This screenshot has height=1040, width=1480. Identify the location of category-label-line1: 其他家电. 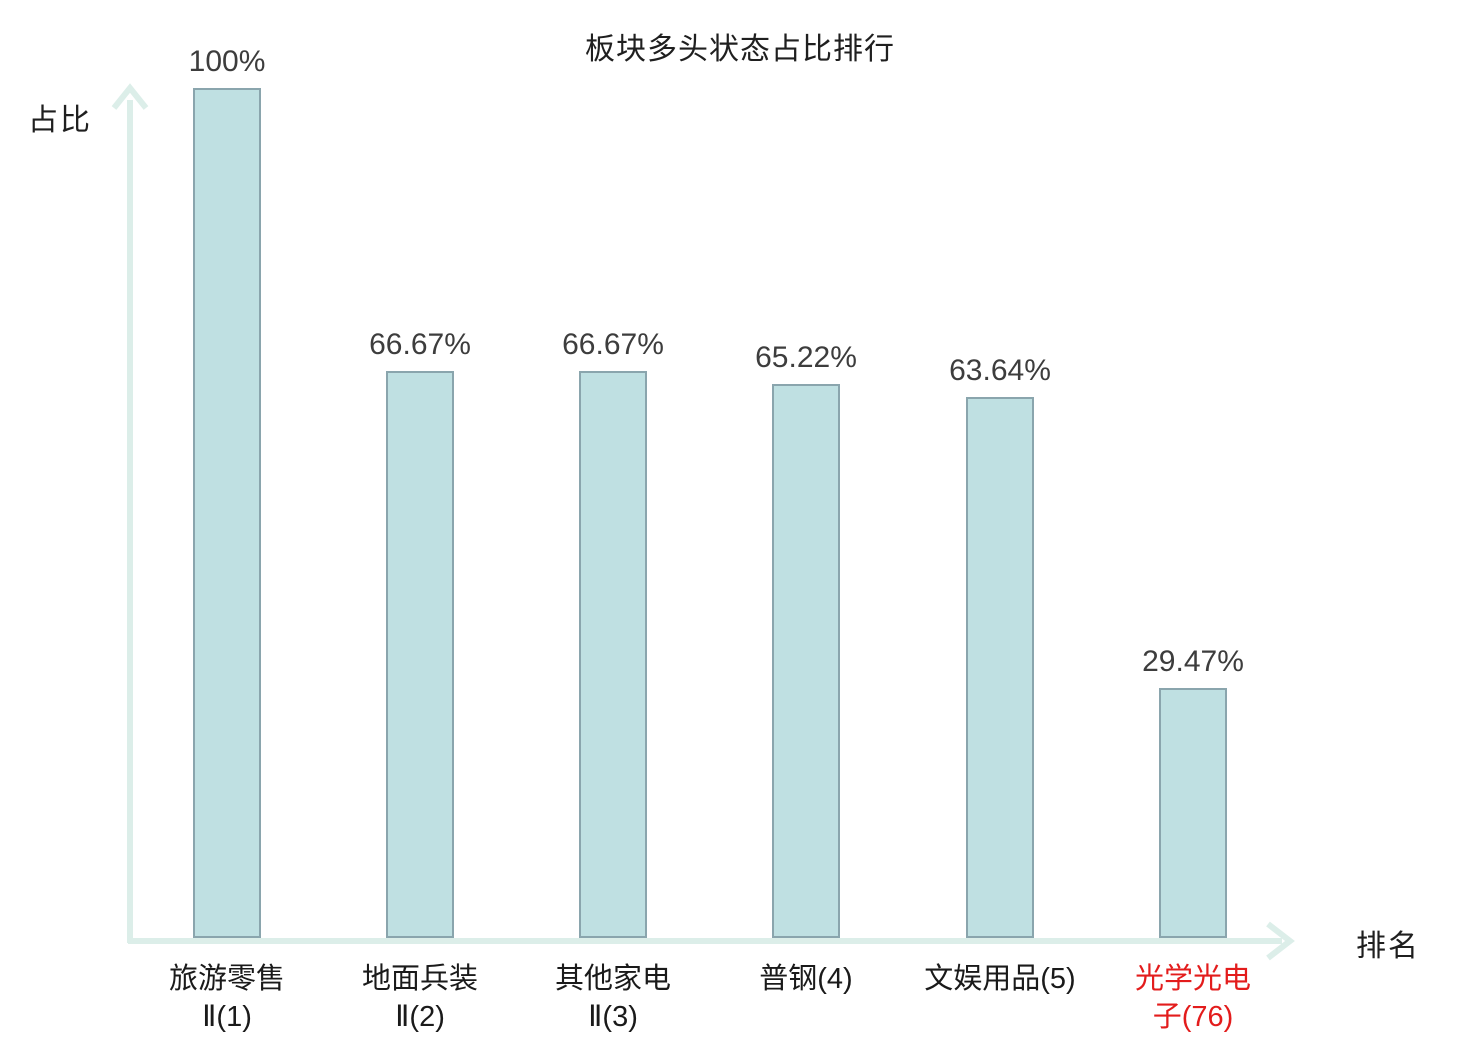
(612, 979).